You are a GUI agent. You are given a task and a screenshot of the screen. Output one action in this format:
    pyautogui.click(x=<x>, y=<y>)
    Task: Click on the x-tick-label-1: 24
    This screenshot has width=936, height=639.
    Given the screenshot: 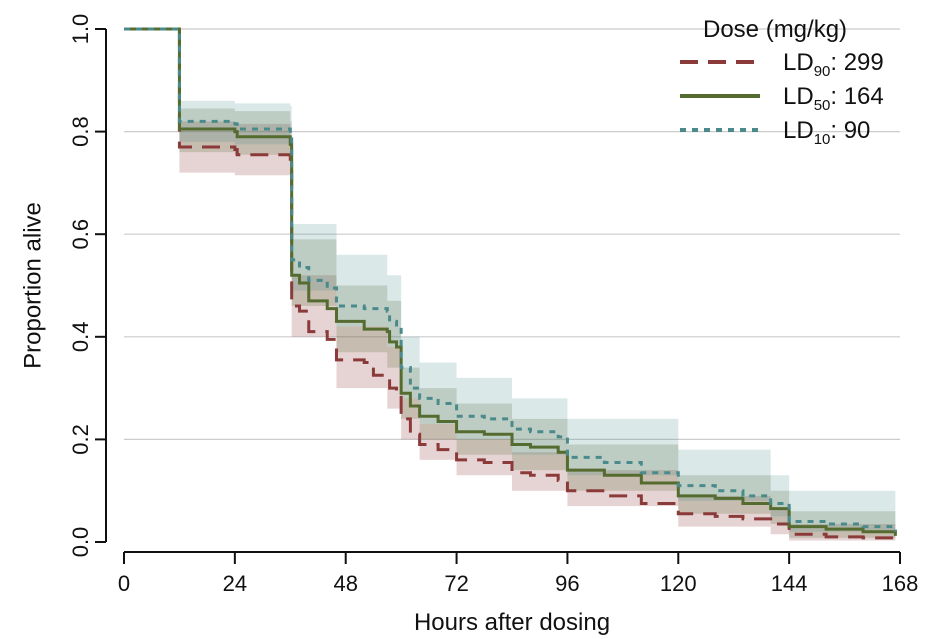 What is the action you would take?
    pyautogui.click(x=235, y=583)
    